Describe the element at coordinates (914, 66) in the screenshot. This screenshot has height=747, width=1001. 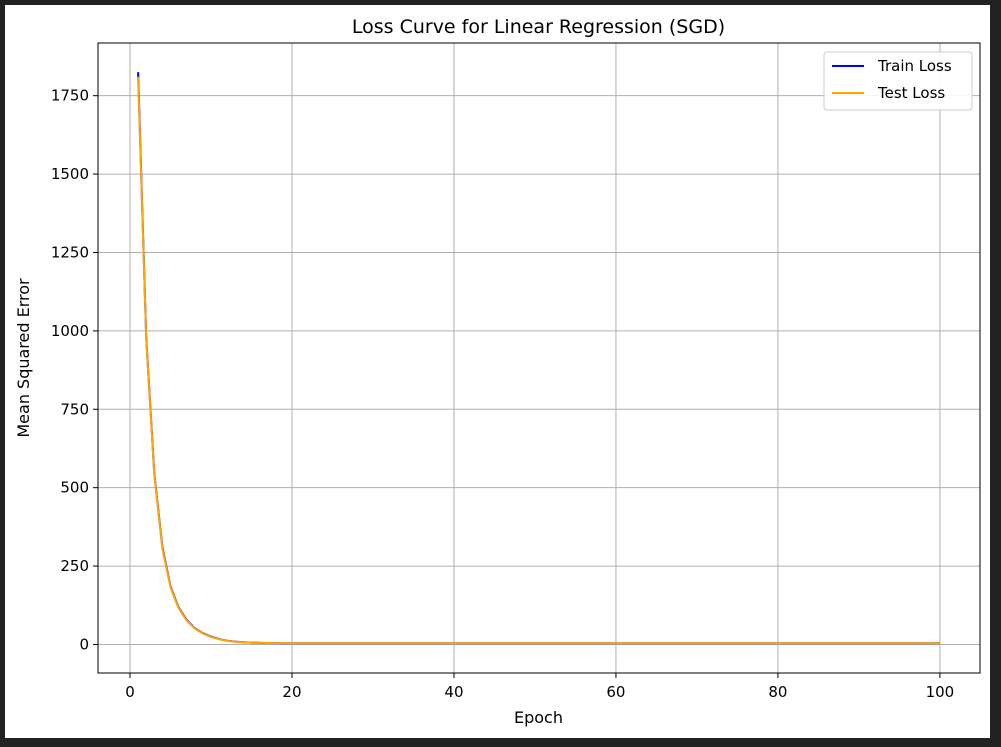
I see `legend-label-train-loss: Train Loss` at that location.